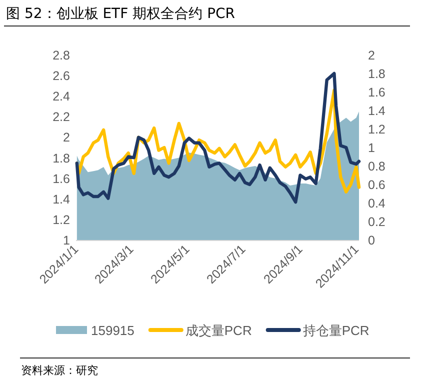 The image size is (425, 383). Describe the element at coordinates (61, 158) in the screenshot. I see `y-tick-label: 1.8` at that location.